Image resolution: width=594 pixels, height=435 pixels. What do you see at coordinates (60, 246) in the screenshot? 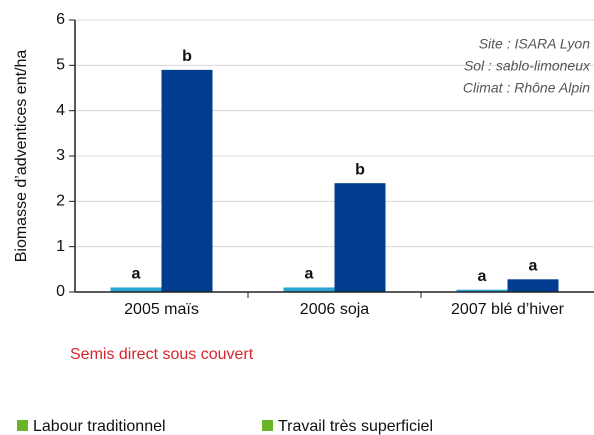
I see `y-tick-label: 1` at bounding box center [60, 246].